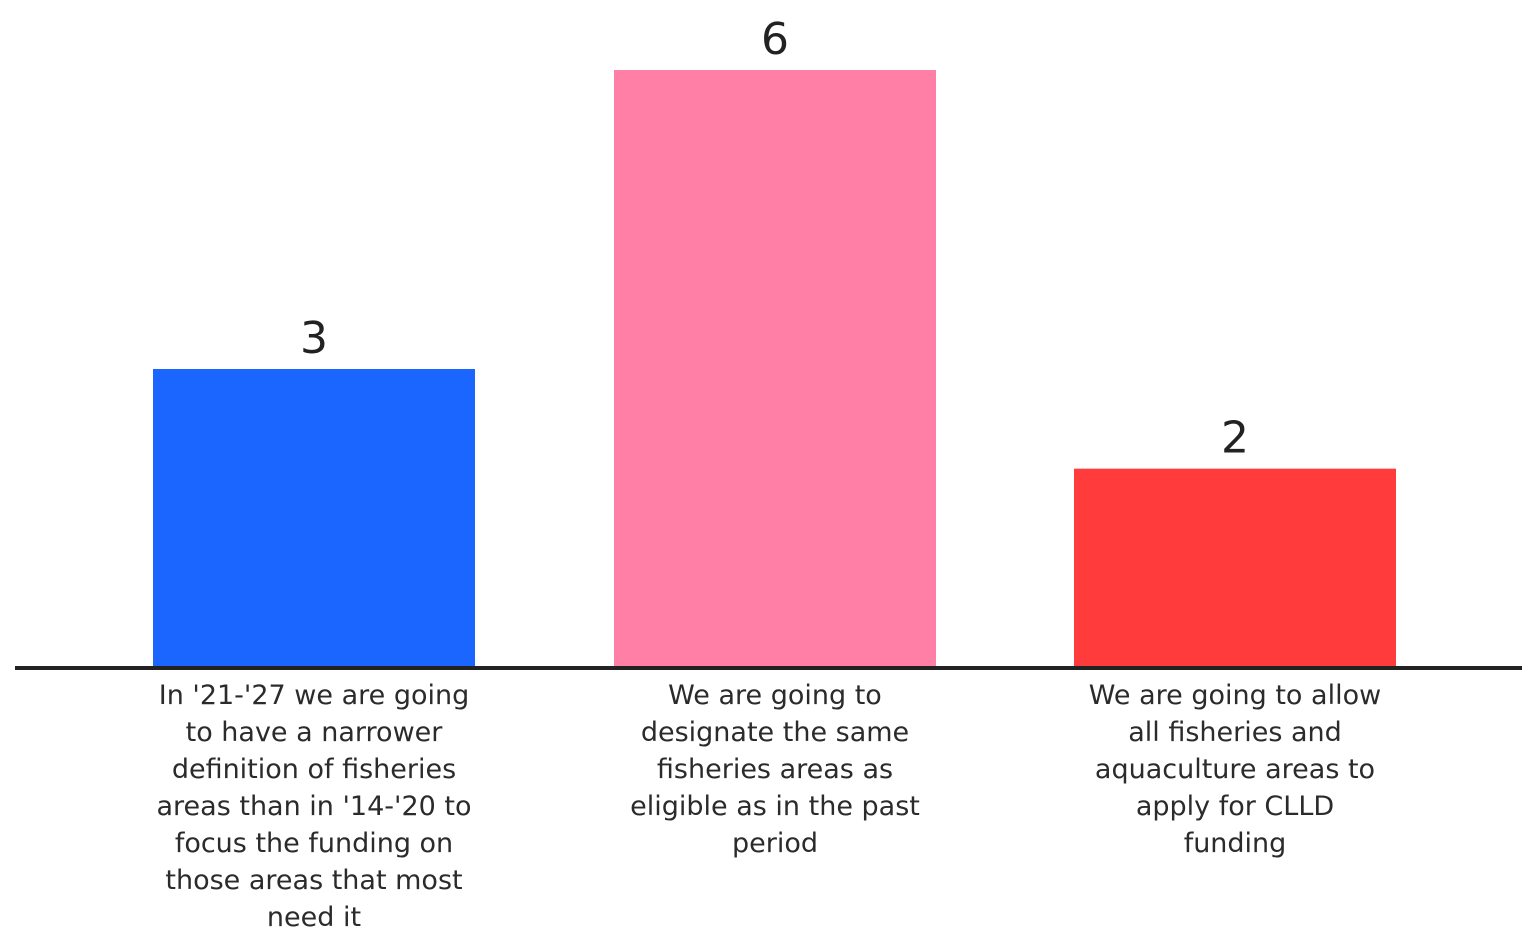 This screenshot has height=928, width=1522. What do you see at coordinates (314, 338) in the screenshot?
I see `value-label-1: 3` at bounding box center [314, 338].